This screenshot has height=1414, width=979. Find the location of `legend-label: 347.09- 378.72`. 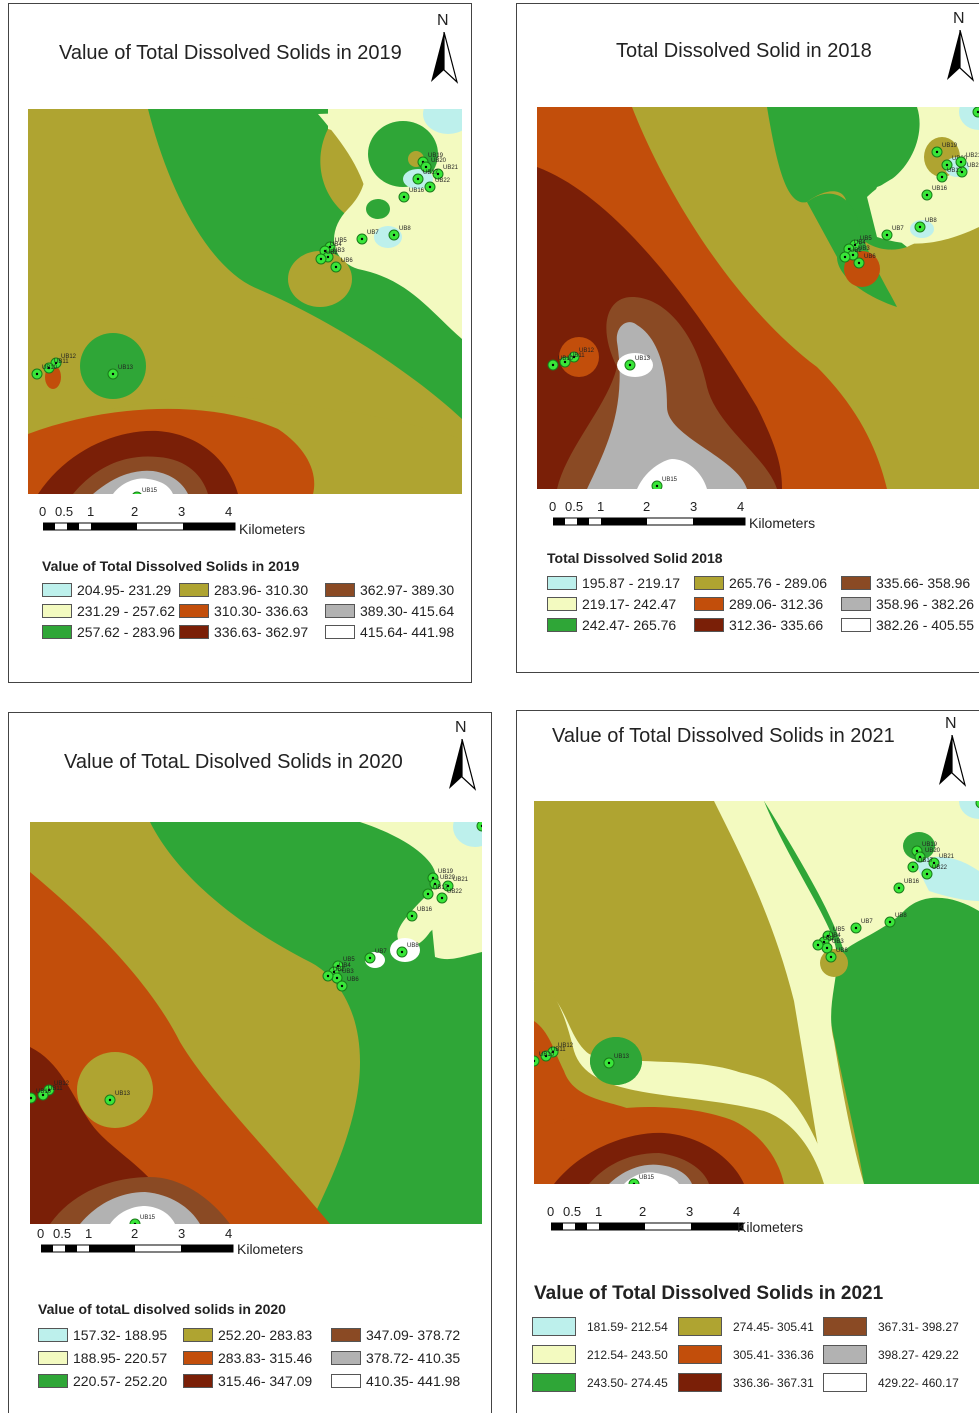

legend-label: 347.09- 378.72 is located at coordinates (413, 1335).